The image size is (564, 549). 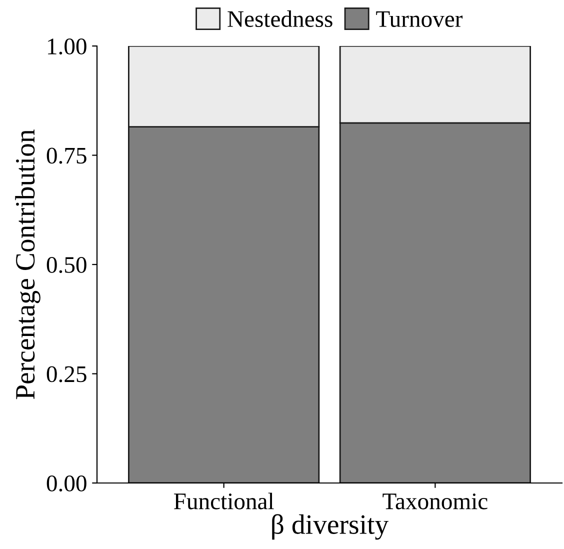 What do you see at coordinates (66, 483) in the screenshot?
I see `y-tick-label: 0.00` at bounding box center [66, 483].